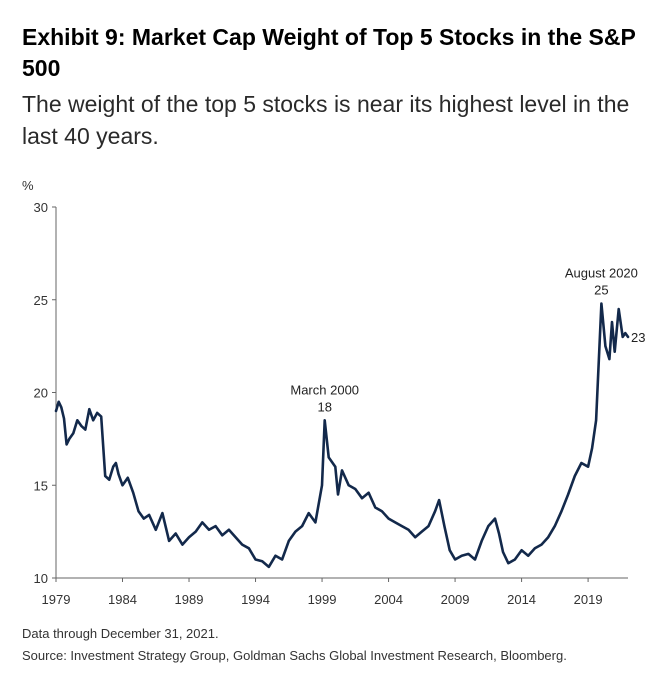 The height and width of the screenshot is (680, 664). What do you see at coordinates (41, 393) in the screenshot?
I see `y-tick-label: 20` at bounding box center [41, 393].